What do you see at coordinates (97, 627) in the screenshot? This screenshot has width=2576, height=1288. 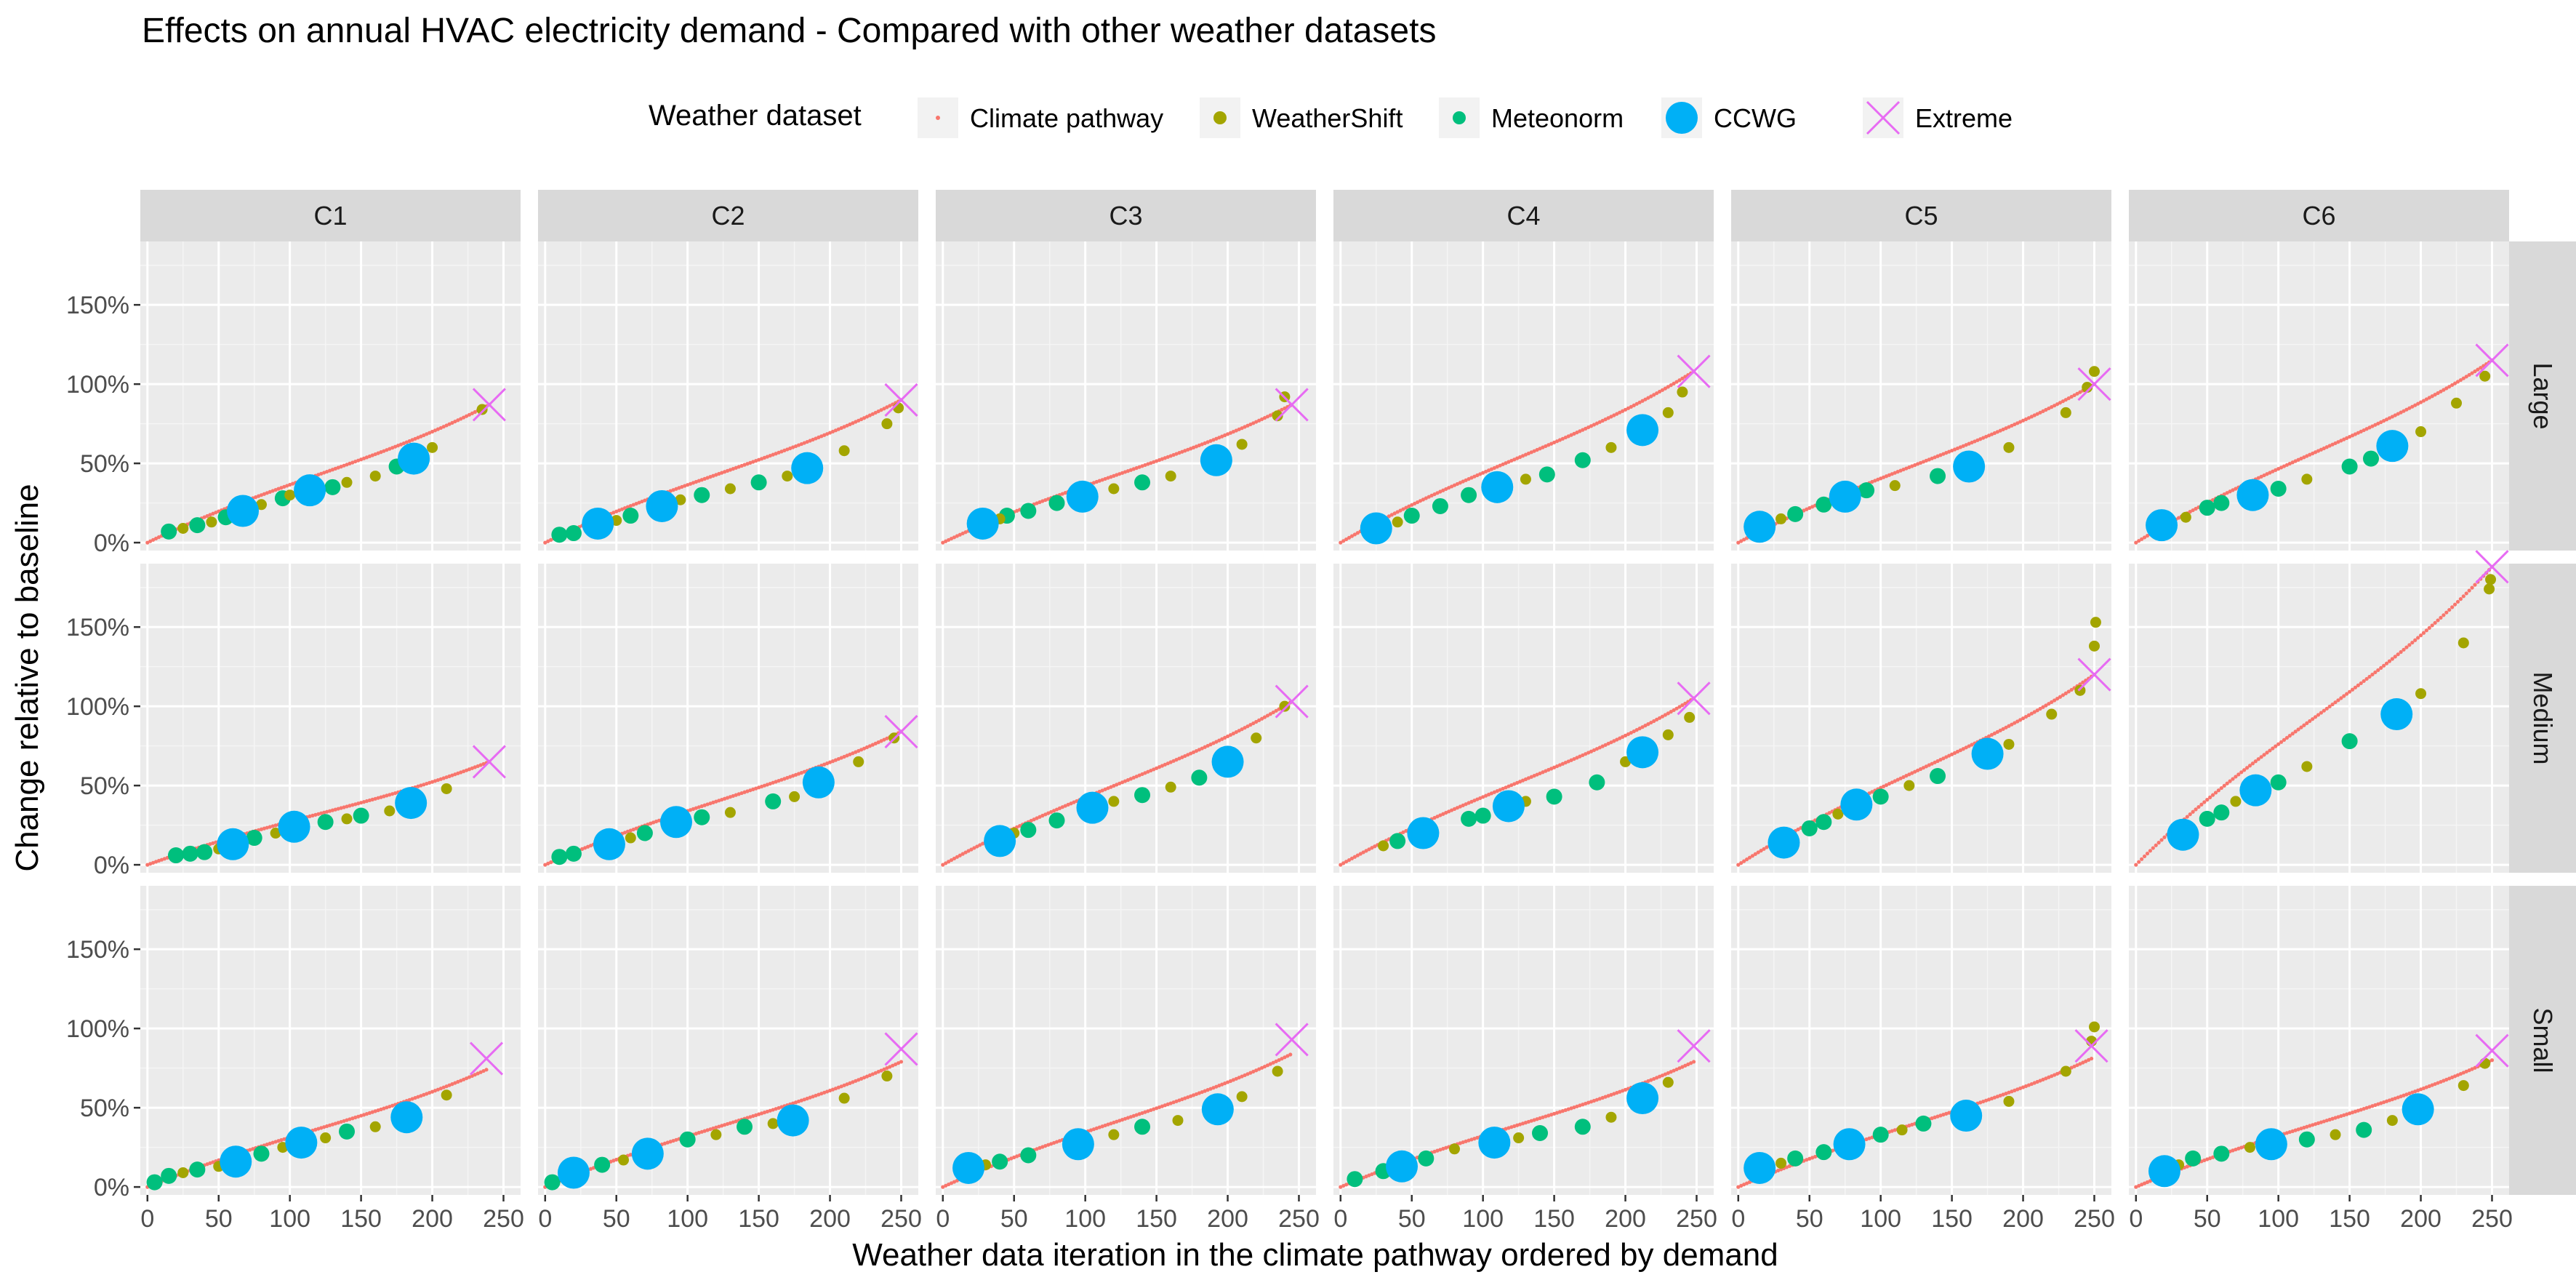 I see `y-tick-label: 150%` at bounding box center [97, 627].